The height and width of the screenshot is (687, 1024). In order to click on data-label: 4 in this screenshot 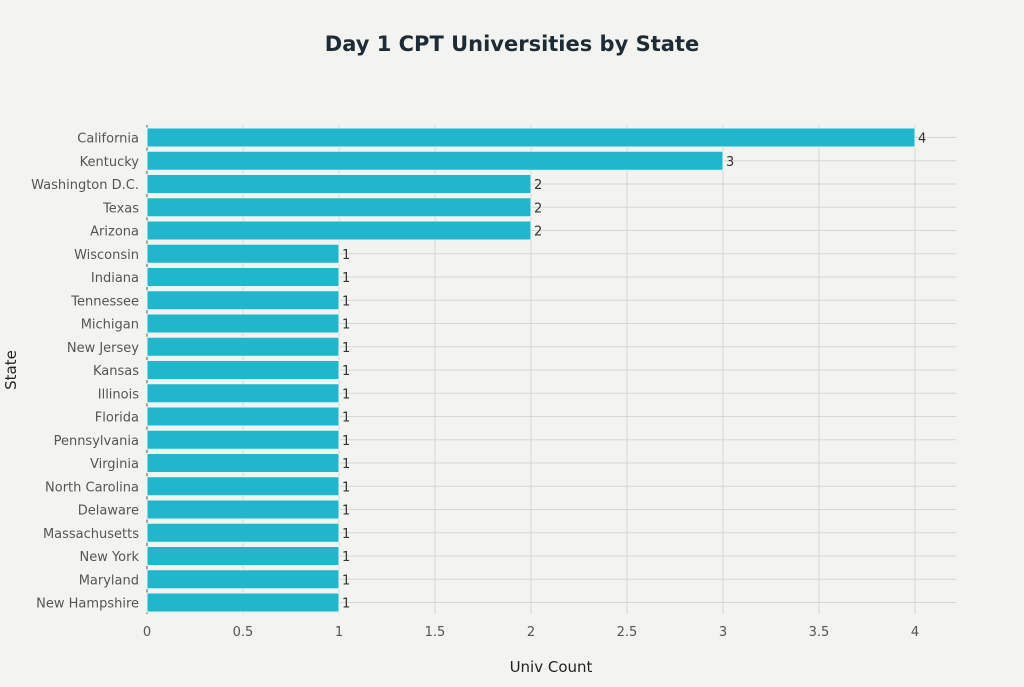, I will do `click(922, 139)`.